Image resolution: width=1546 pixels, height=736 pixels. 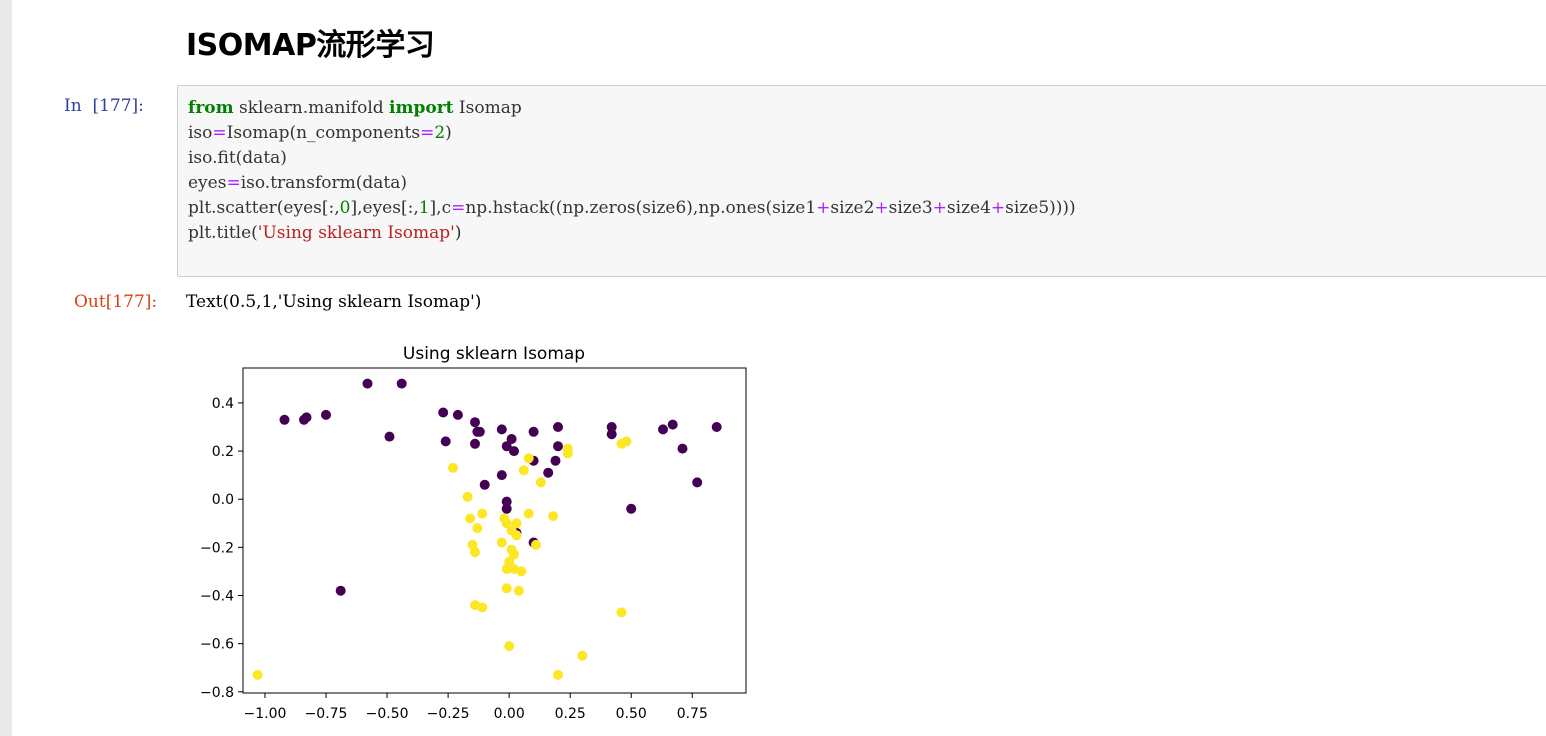 What do you see at coordinates (223, 452) in the screenshot?
I see `y-tick-label: 0.2` at bounding box center [223, 452].